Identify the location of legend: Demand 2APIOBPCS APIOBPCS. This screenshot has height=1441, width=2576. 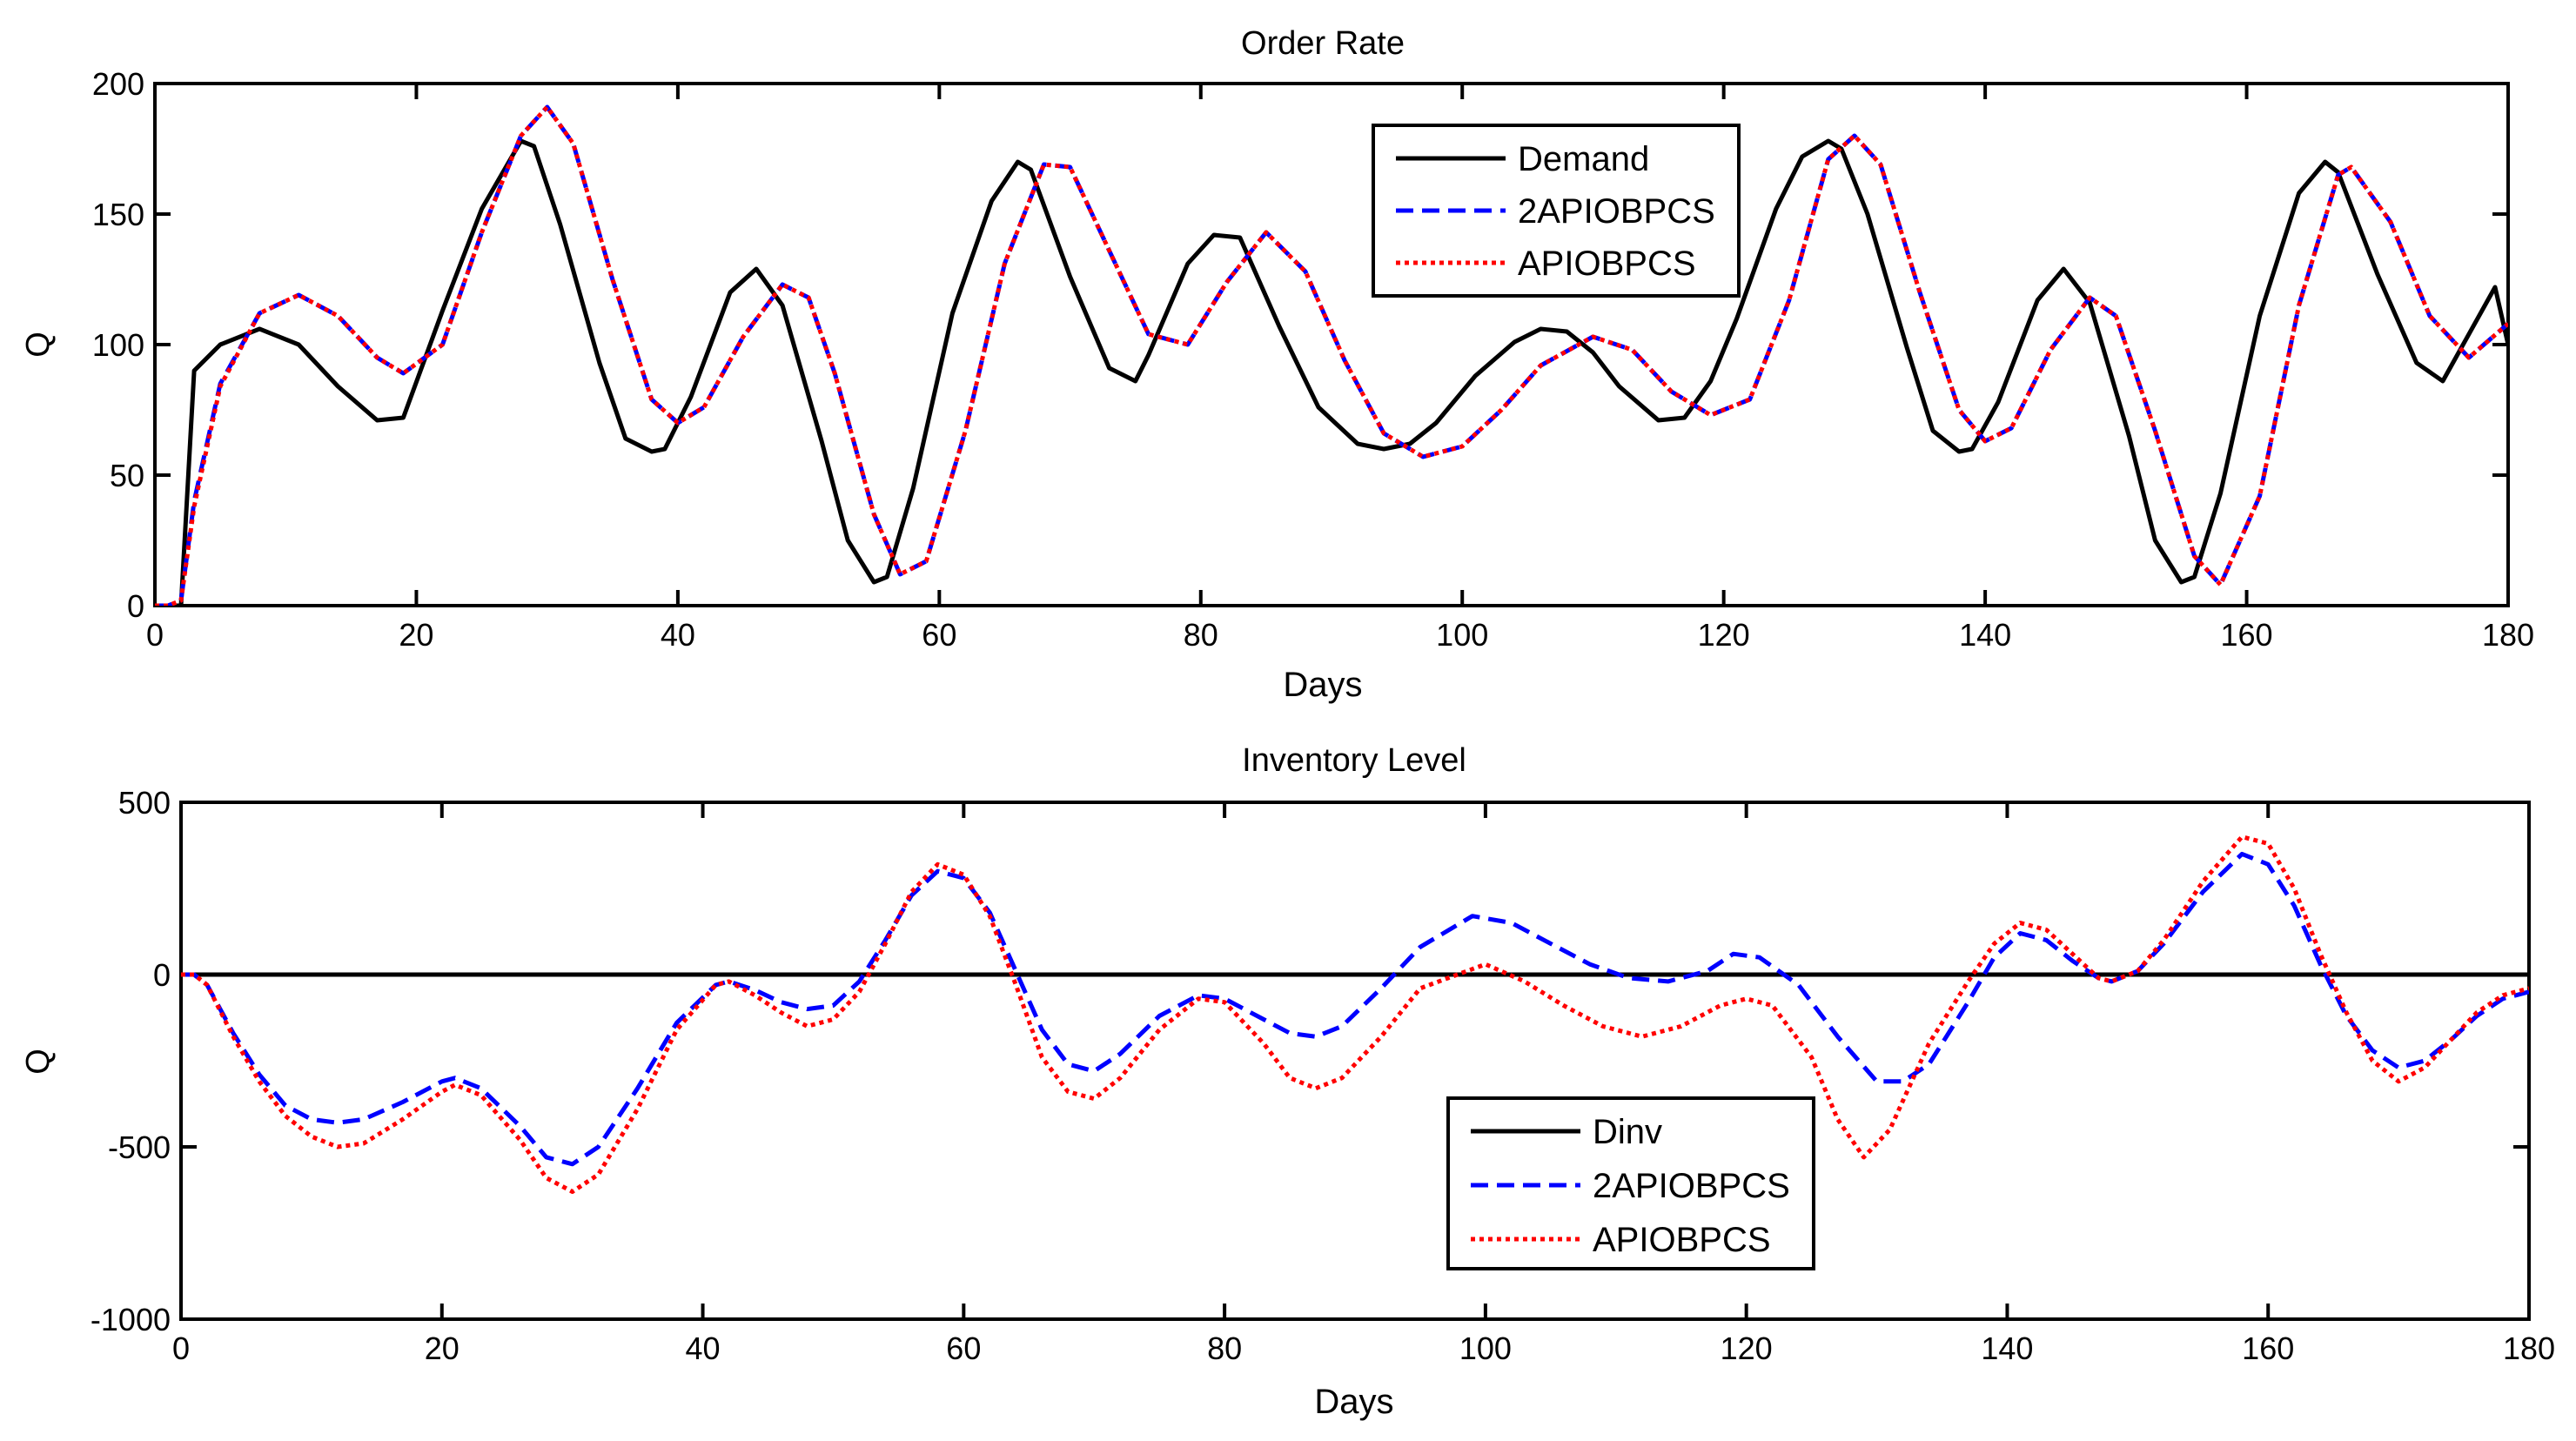
(1556, 211).